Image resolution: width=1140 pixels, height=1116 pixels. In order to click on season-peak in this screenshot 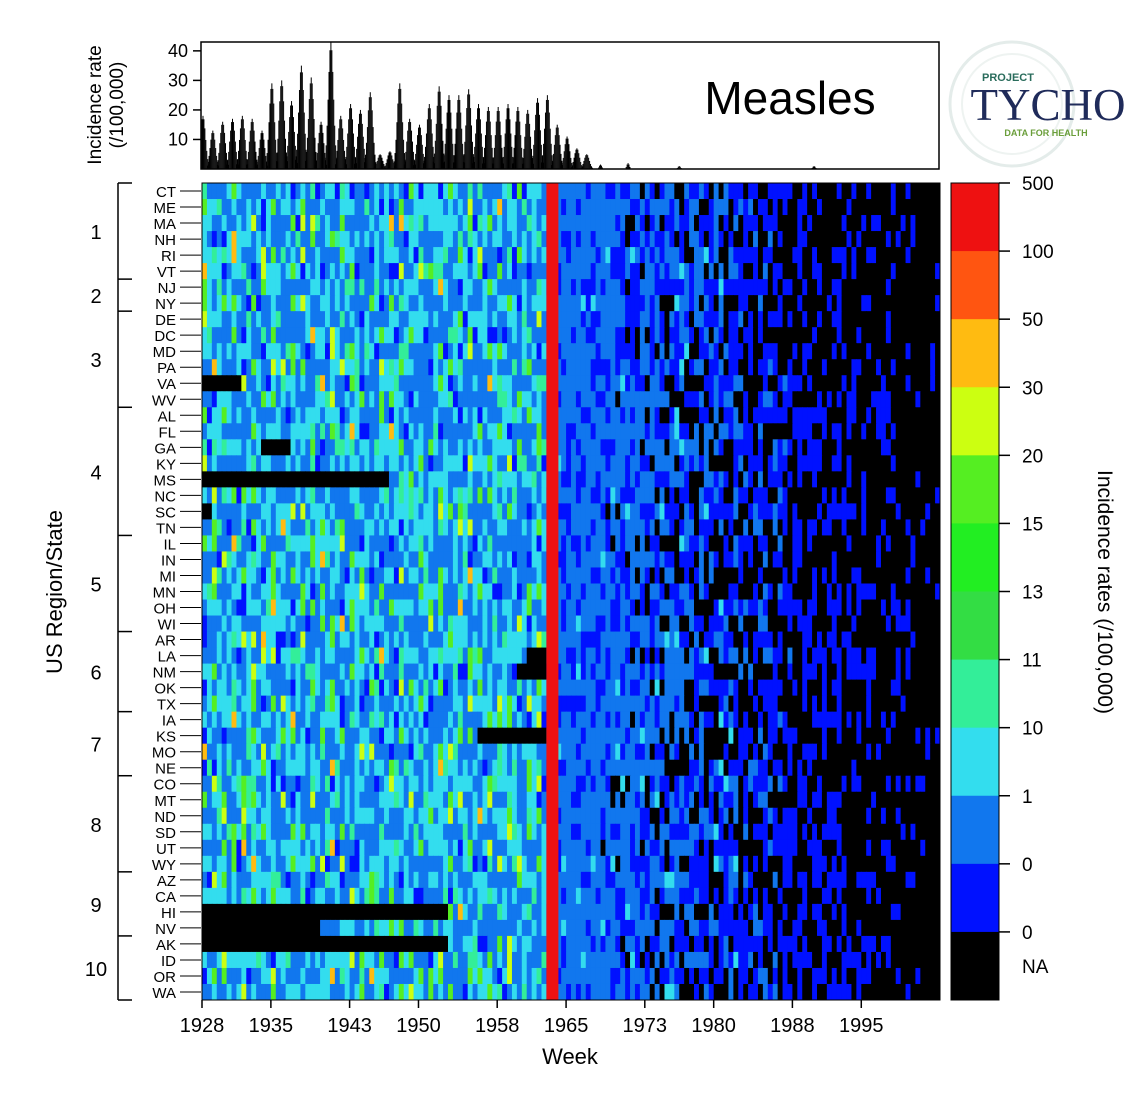, I will do `click(449, 132)`.